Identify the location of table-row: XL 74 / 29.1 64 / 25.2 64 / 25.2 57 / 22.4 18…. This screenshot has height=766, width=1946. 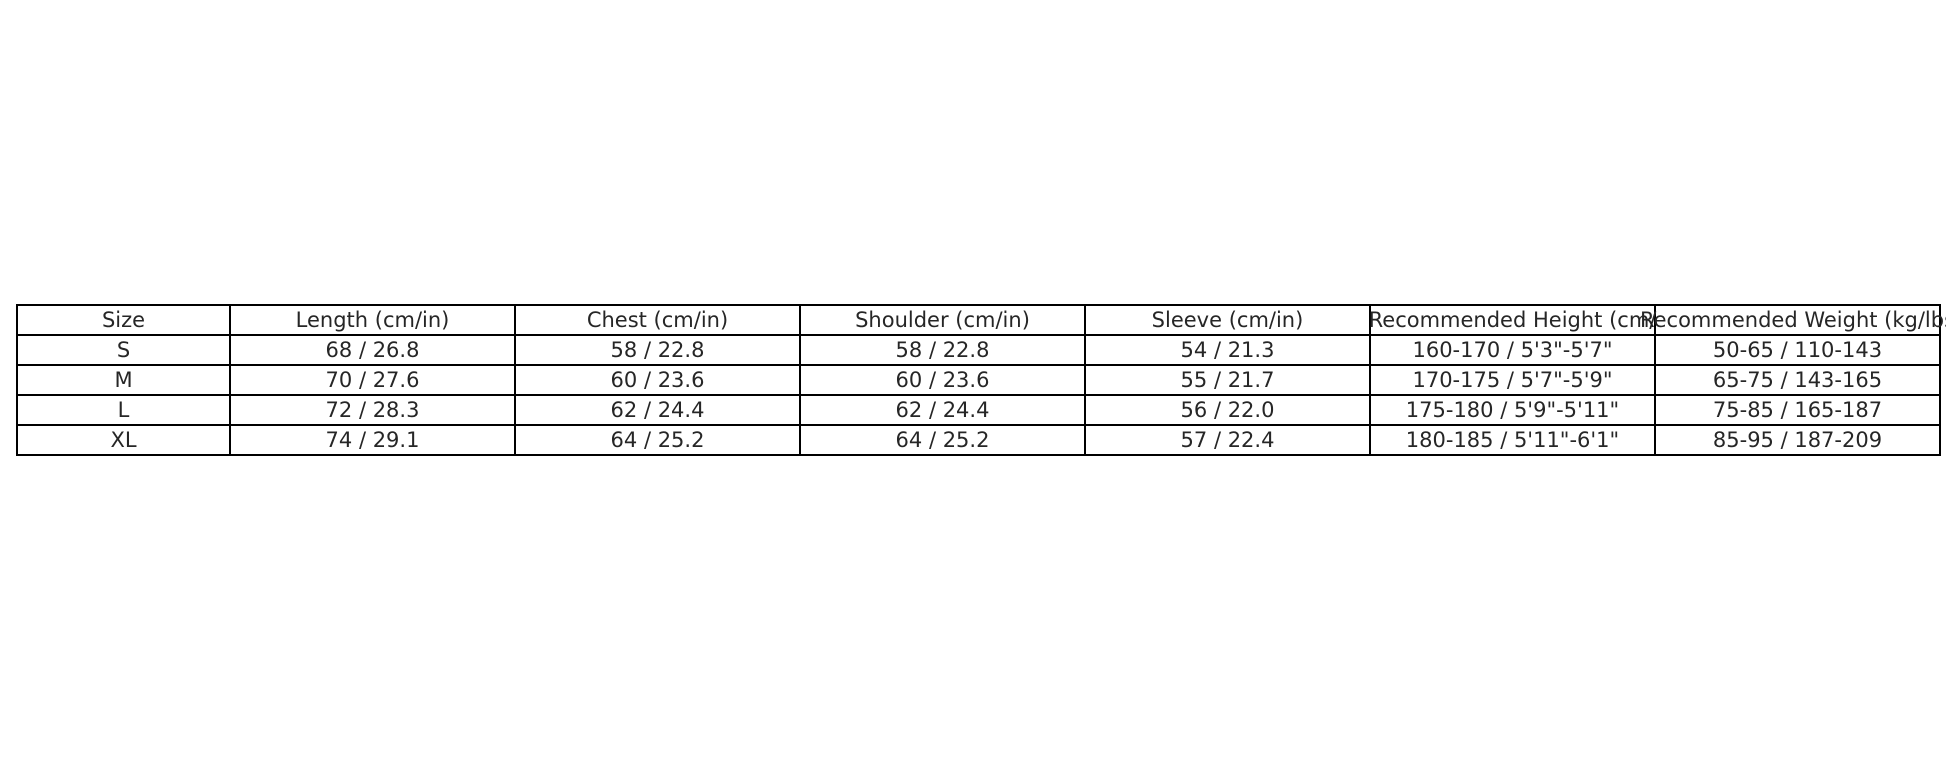
(978, 440).